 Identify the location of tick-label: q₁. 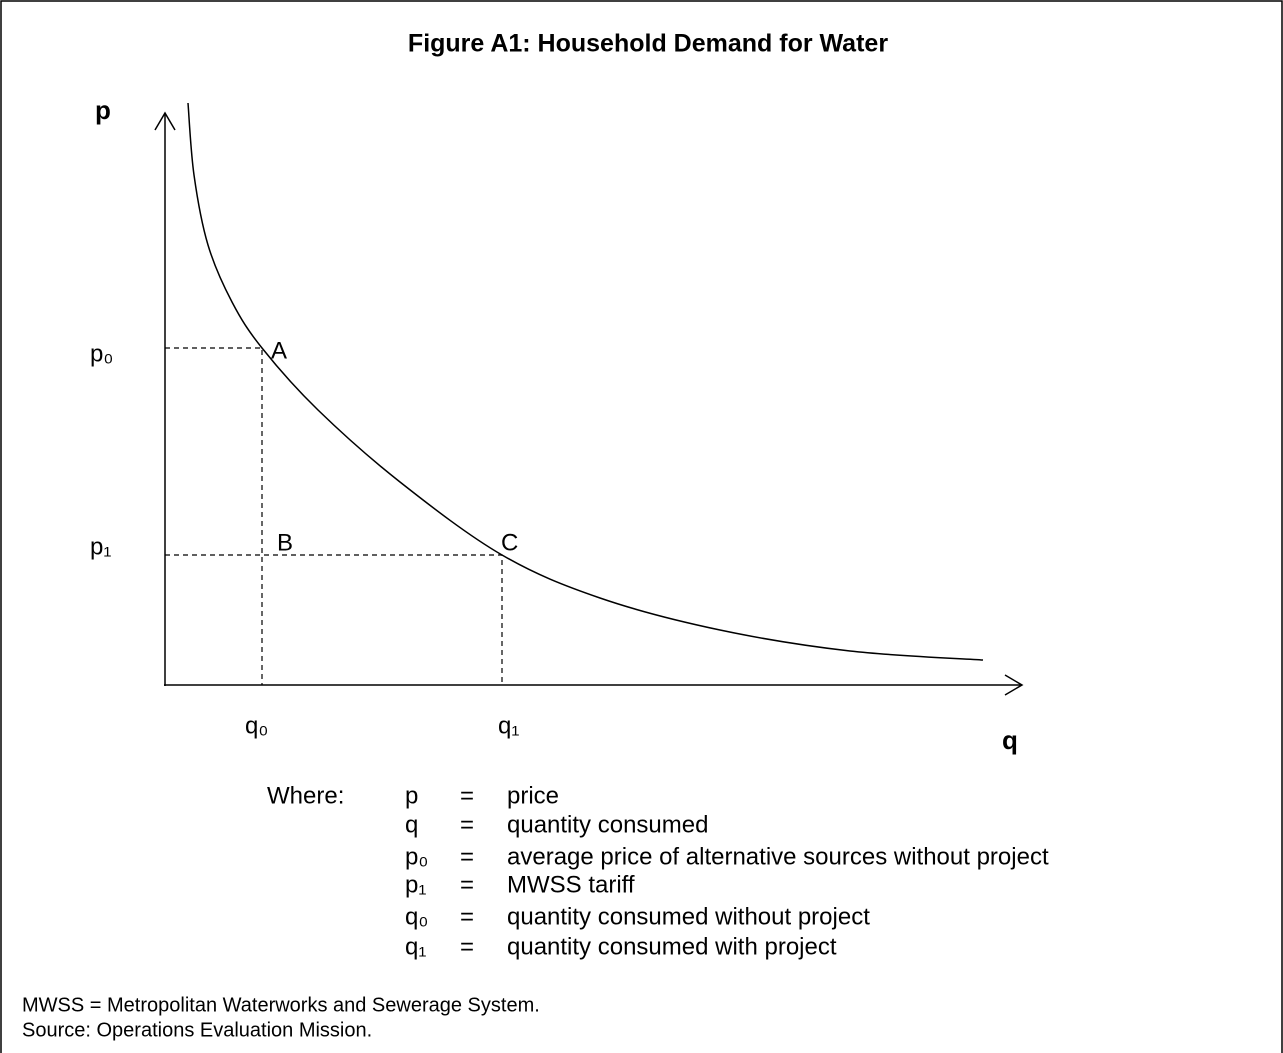
(508, 725).